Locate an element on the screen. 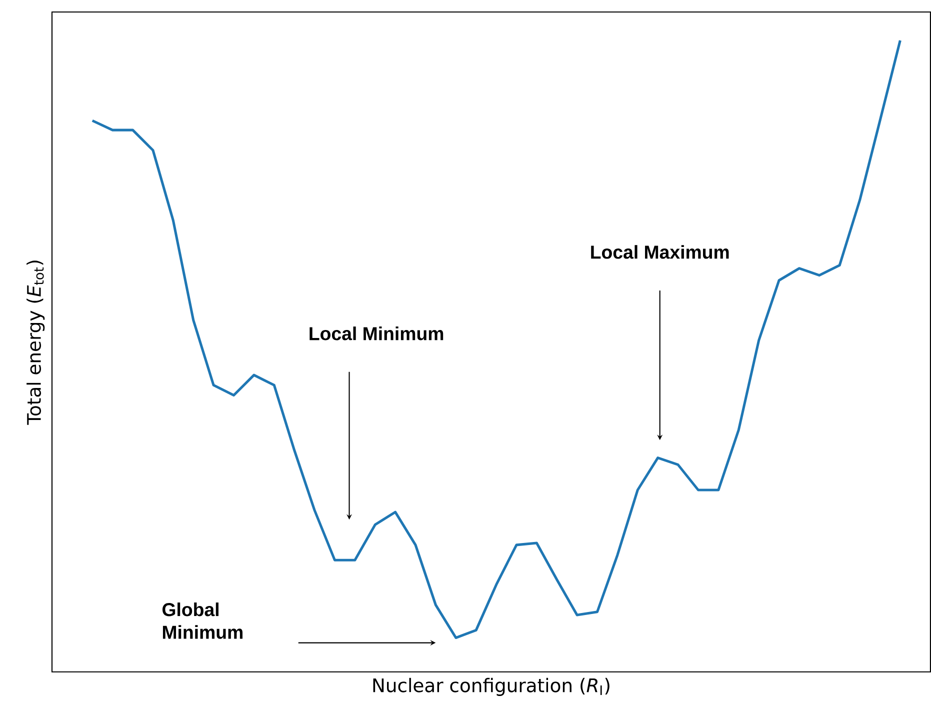 Image resolution: width=931 pixels, height=710 pixels. x-axis-title: Nuclear configuration (R$_{I}$) is located at coordinates (491, 687).